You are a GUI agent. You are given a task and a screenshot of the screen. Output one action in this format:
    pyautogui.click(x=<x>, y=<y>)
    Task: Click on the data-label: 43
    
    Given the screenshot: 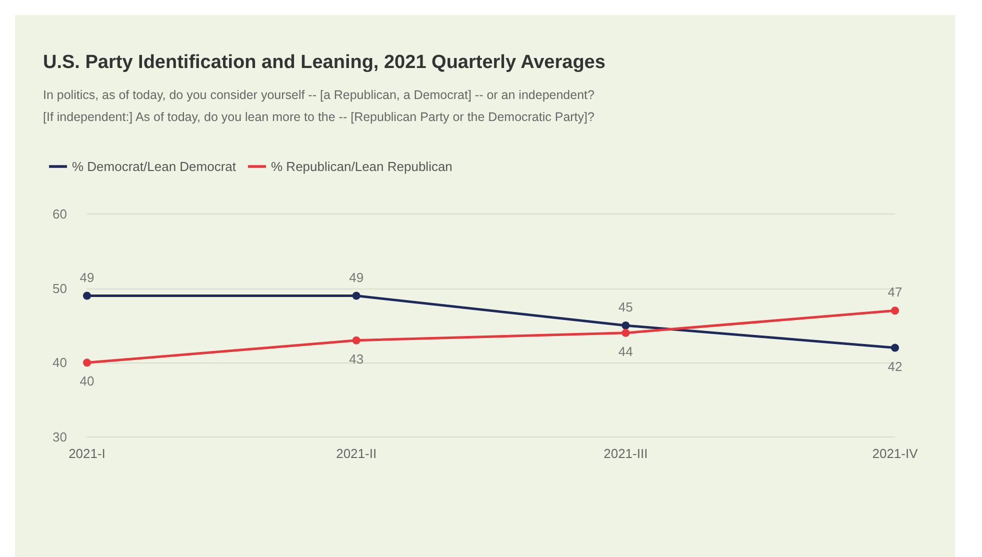 What is the action you would take?
    pyautogui.click(x=356, y=358)
    